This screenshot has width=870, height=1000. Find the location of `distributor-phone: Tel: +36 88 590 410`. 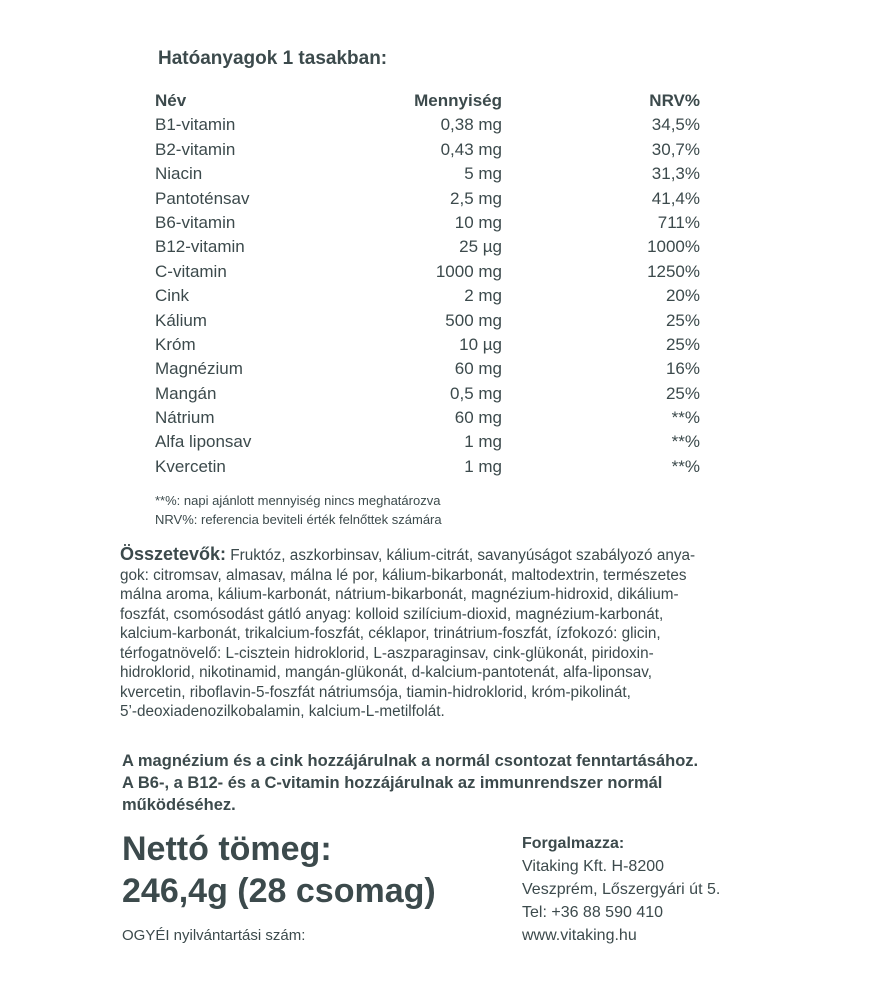

distributor-phone: Tel: +36 88 590 410 is located at coordinates (593, 912).